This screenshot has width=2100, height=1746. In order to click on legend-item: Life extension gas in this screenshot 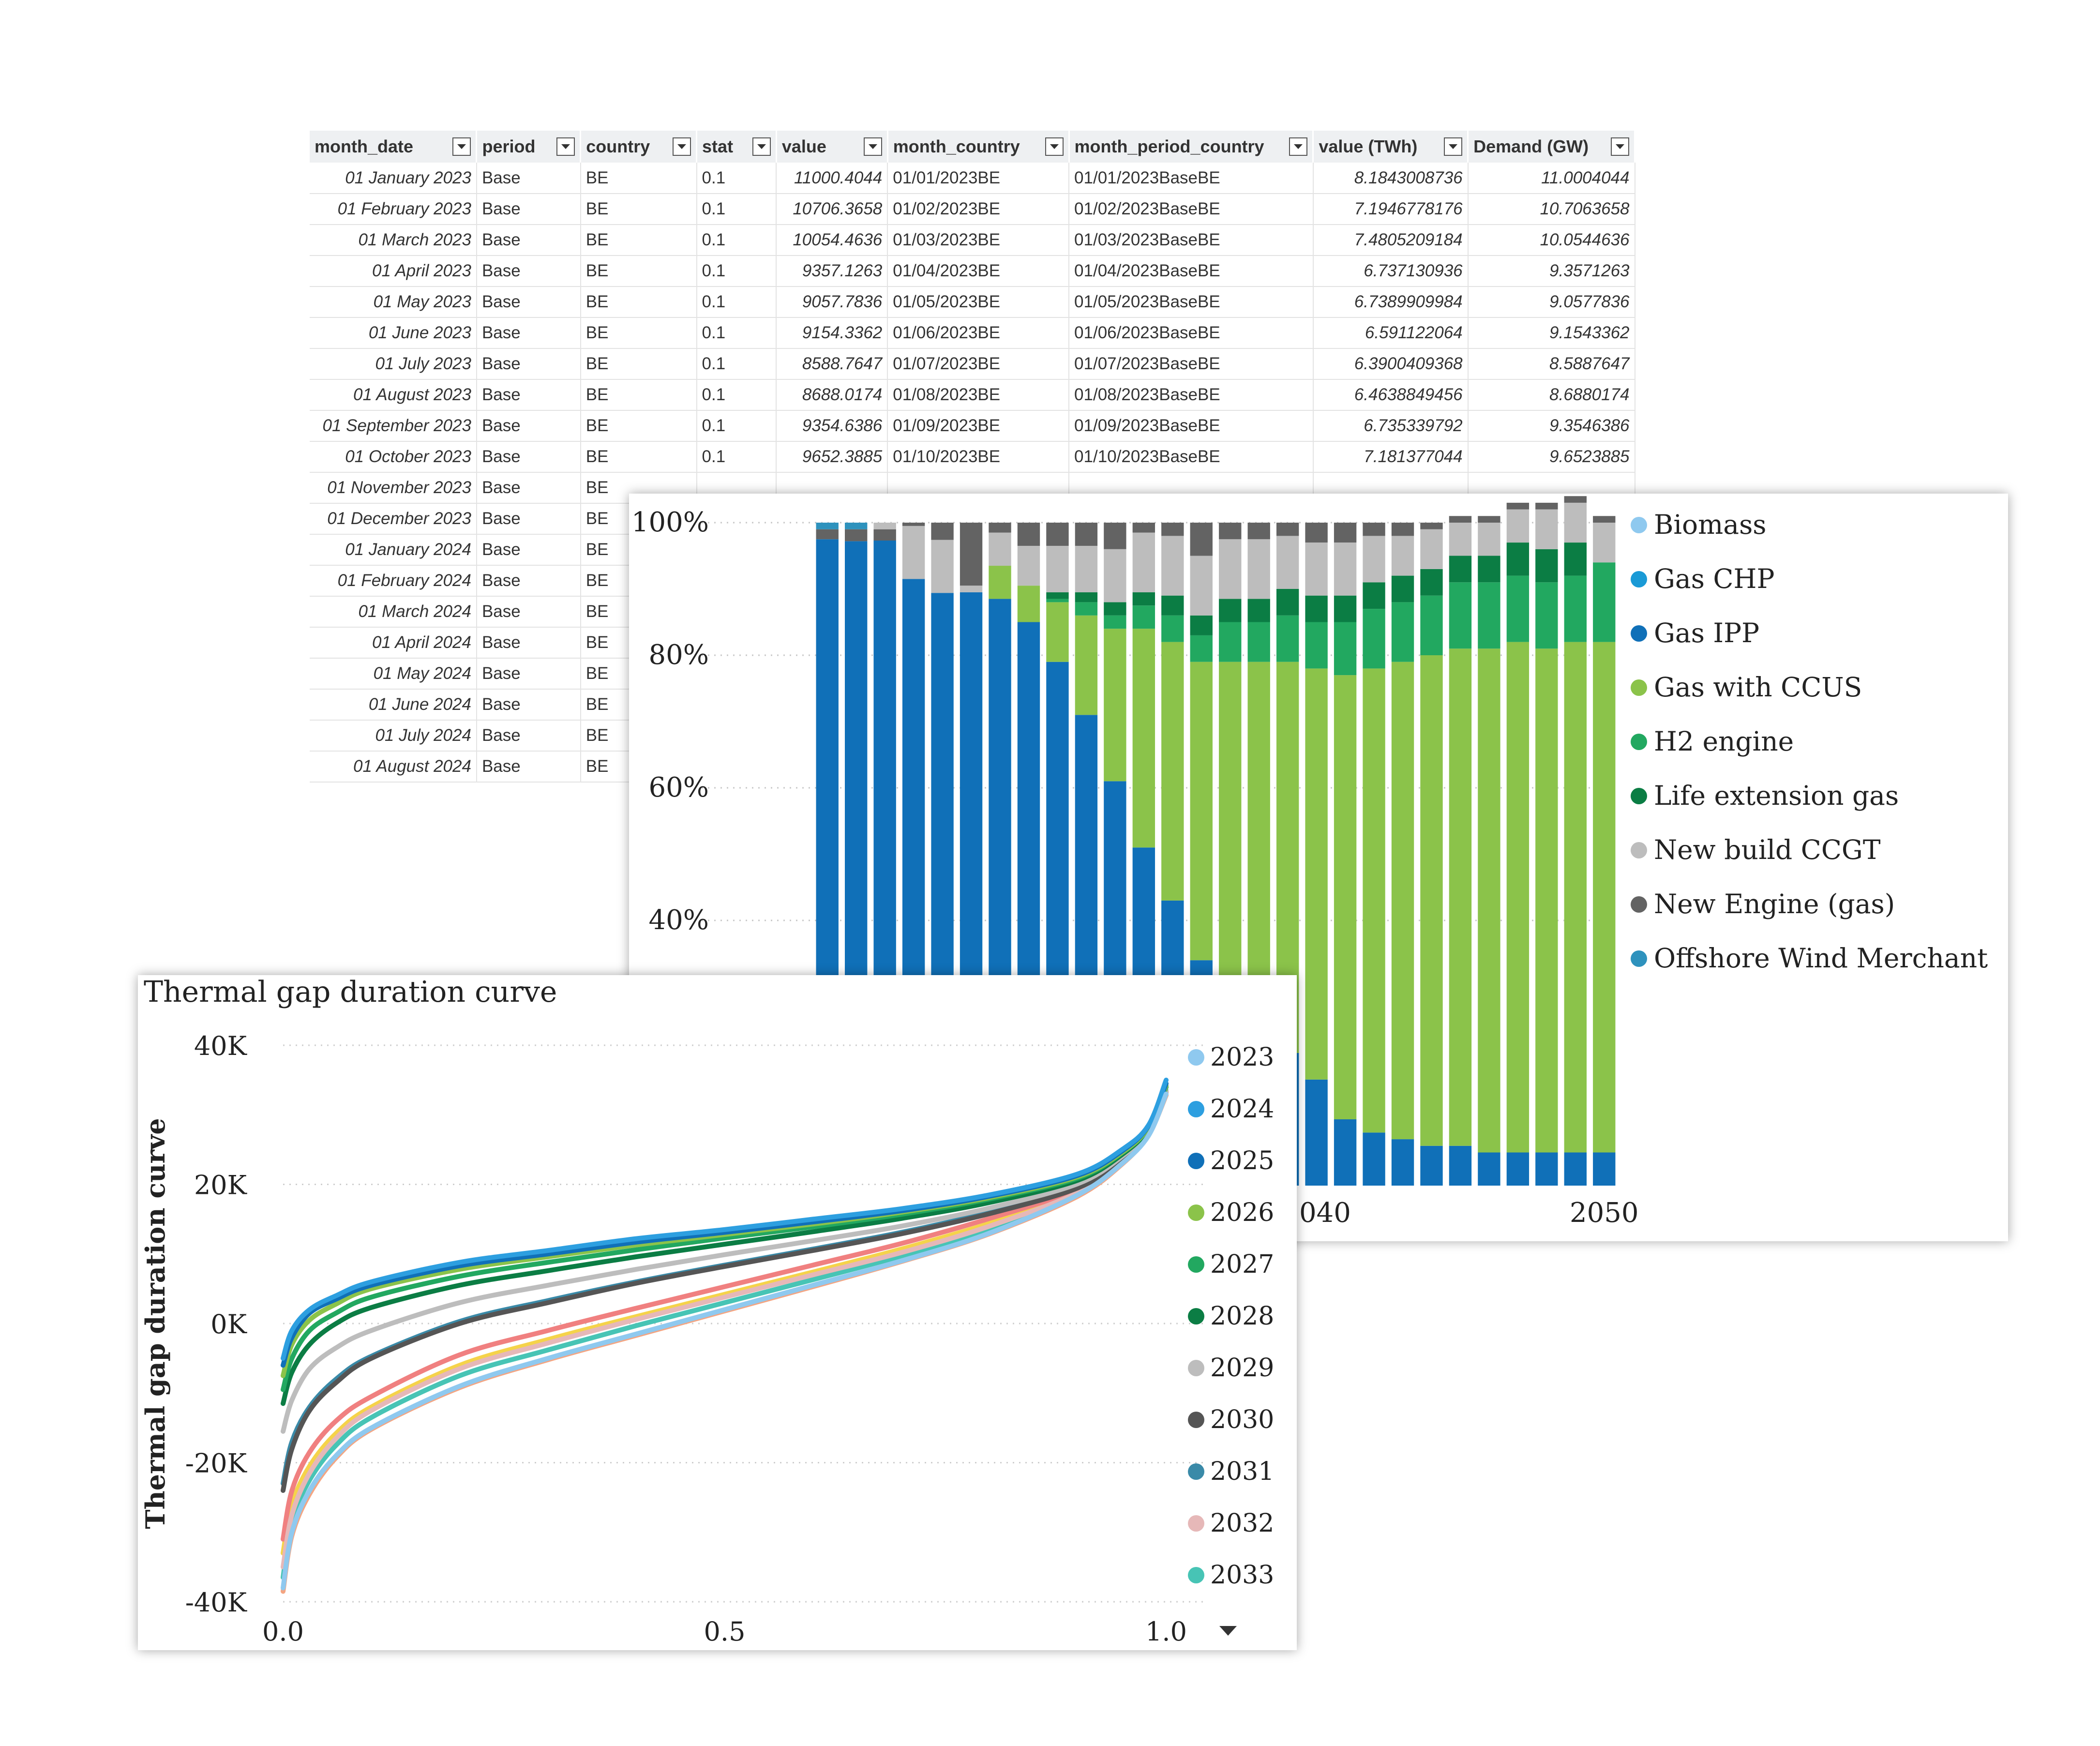, I will do `click(1765, 797)`.